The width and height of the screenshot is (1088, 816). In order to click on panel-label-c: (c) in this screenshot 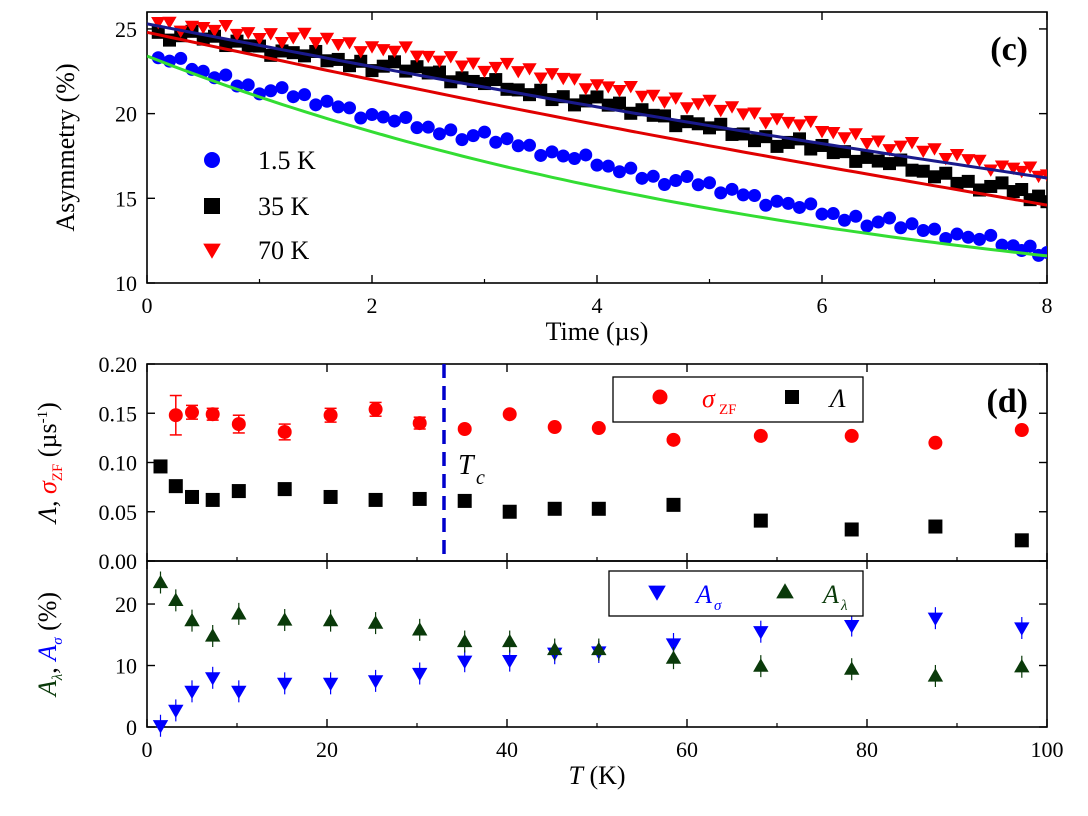, I will do `click(1009, 49)`.